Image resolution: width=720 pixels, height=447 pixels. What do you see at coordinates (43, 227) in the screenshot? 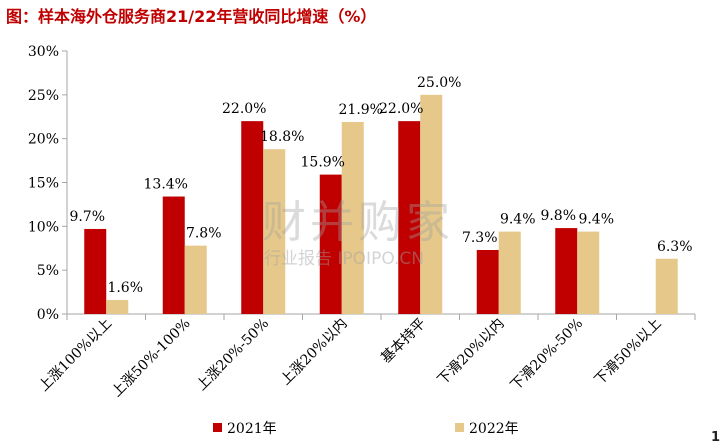
I see `y-tick-label: 10%` at bounding box center [43, 227].